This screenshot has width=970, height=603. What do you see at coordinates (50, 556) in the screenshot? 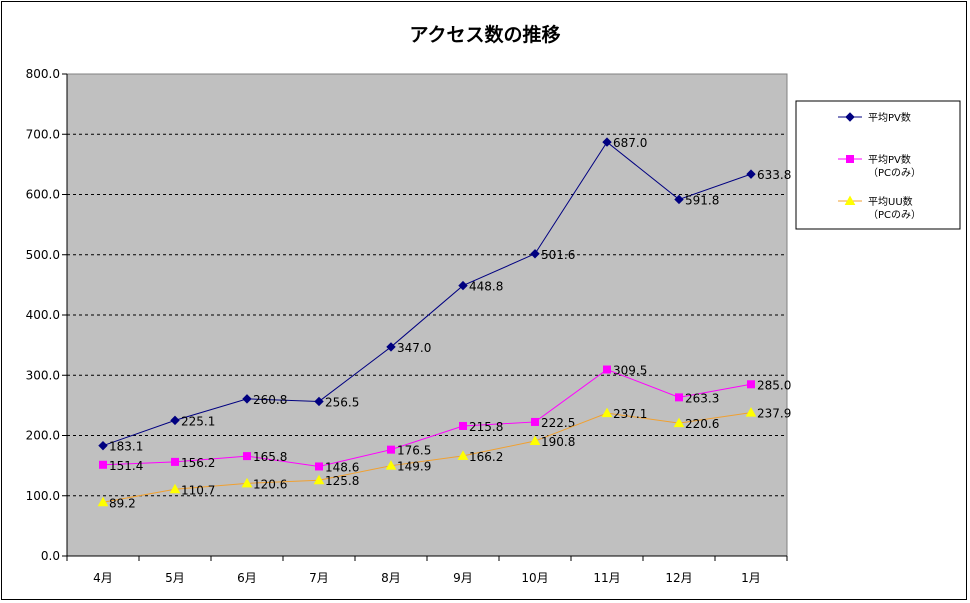
I see `y-tick-label: 0.0` at bounding box center [50, 556].